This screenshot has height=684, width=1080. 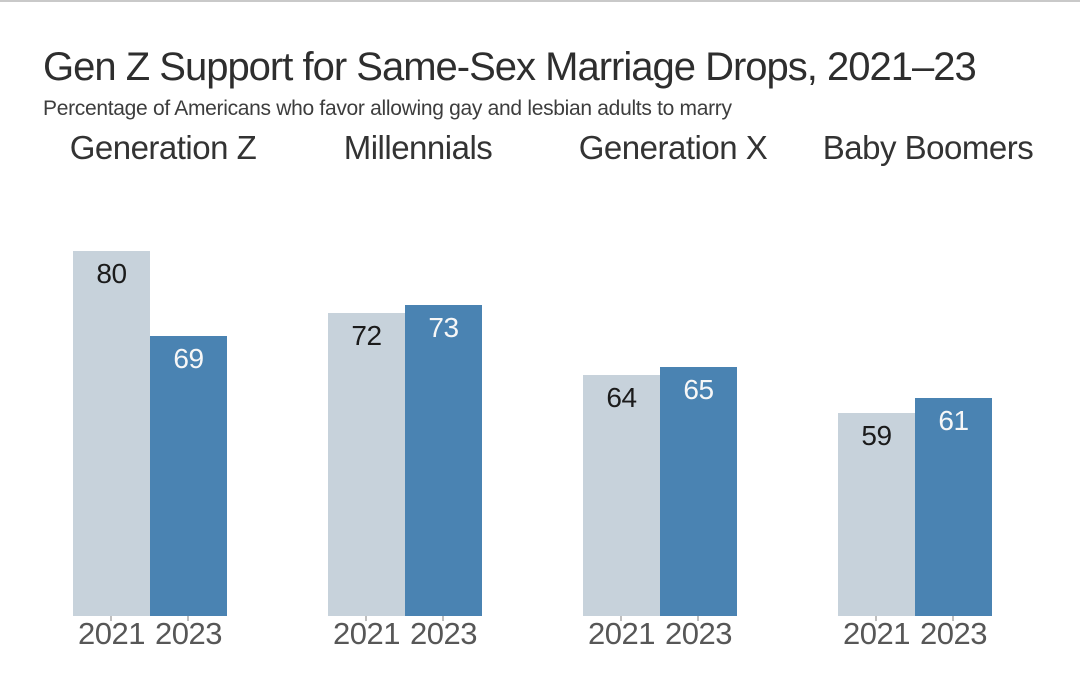 I want to click on group-label: Generation Z, so click(x=163, y=147).